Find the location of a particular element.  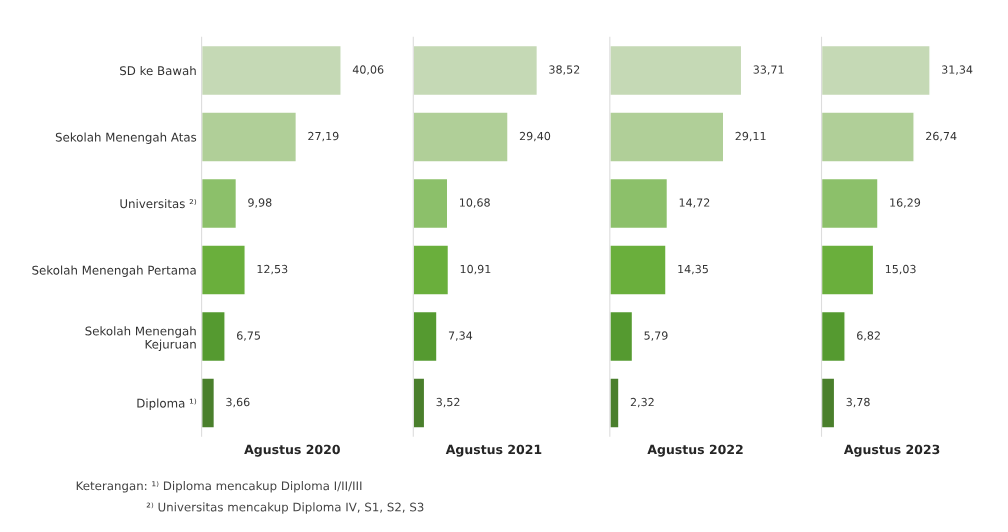

y-tick-label: Diploma ¹⁾ is located at coordinates (167, 404).